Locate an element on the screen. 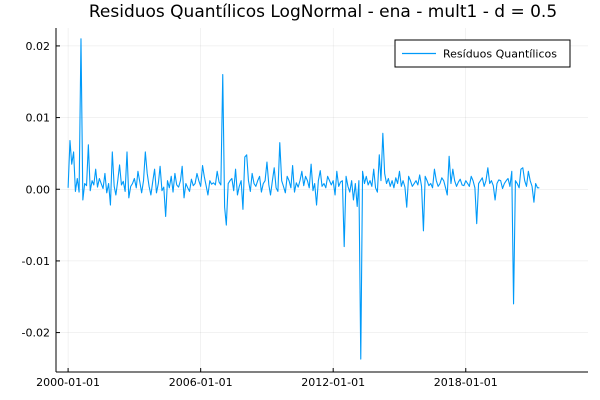  legend: Resíduos Quantílicos is located at coordinates (482, 53).